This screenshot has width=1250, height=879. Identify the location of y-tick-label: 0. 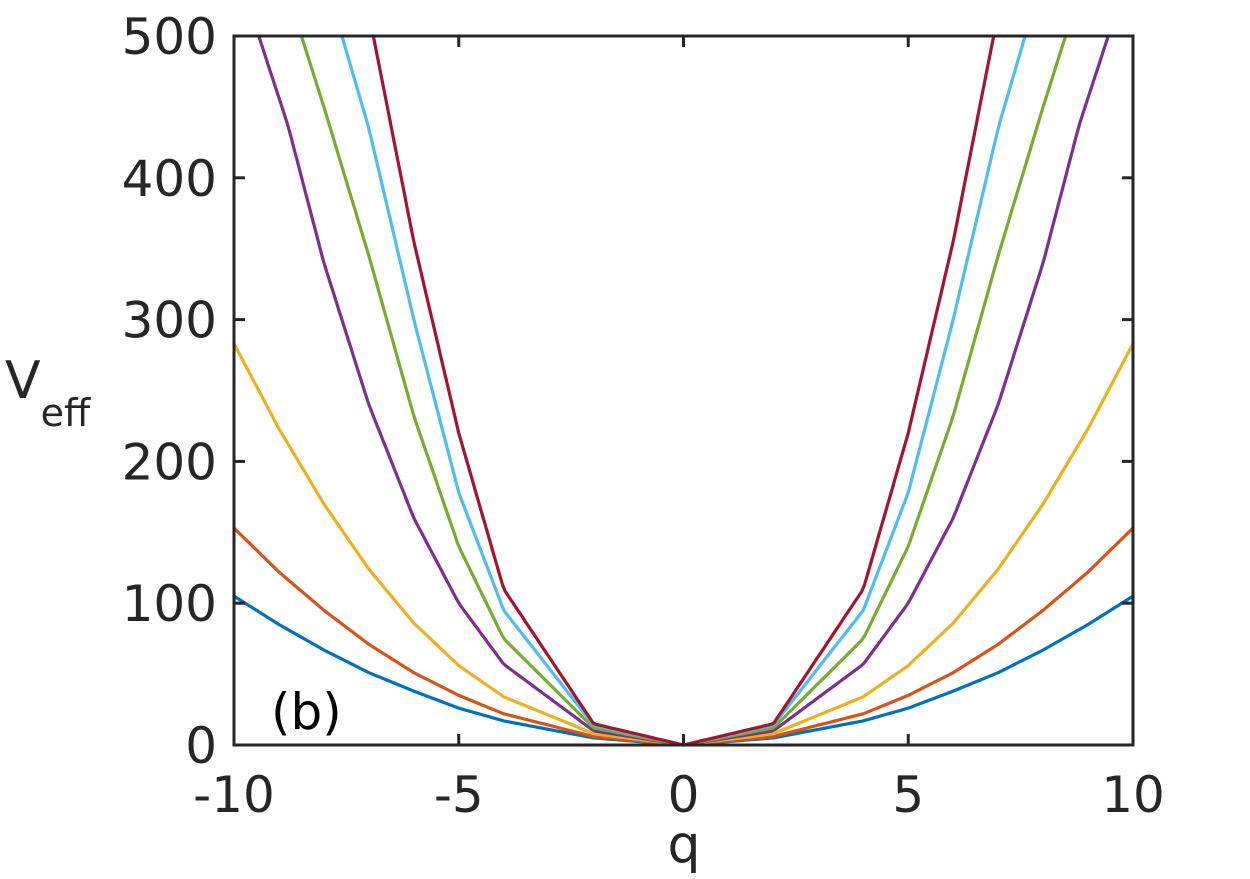
(201, 746).